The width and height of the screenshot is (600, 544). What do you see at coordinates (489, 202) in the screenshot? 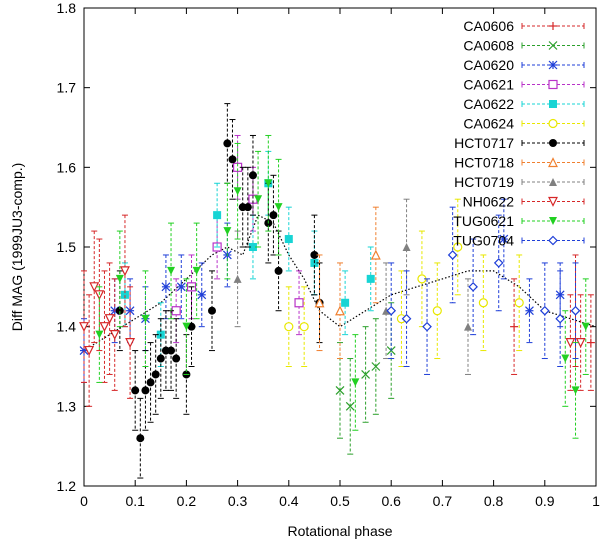
I see `legend-label: NH0622` at bounding box center [489, 202].